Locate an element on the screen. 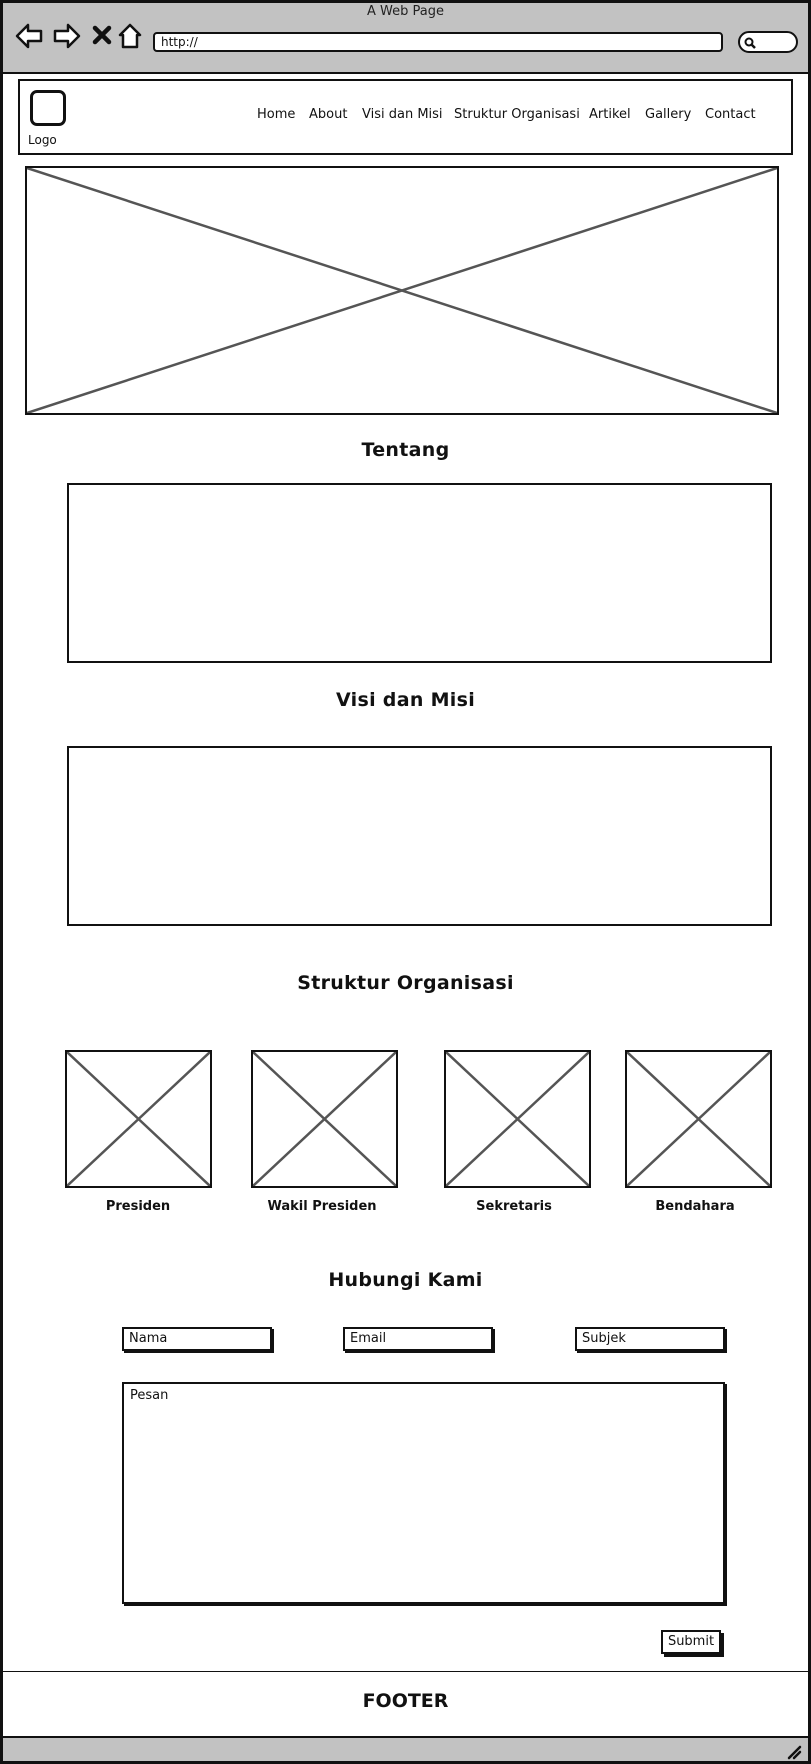  about-section-title: Tentang is located at coordinates (405, 450).